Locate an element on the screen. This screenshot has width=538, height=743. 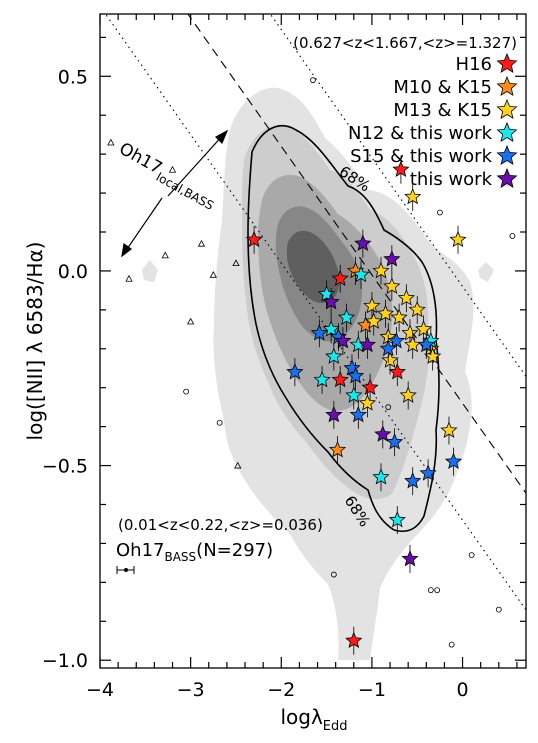
x-tick-label: 0 is located at coordinates (463, 690).